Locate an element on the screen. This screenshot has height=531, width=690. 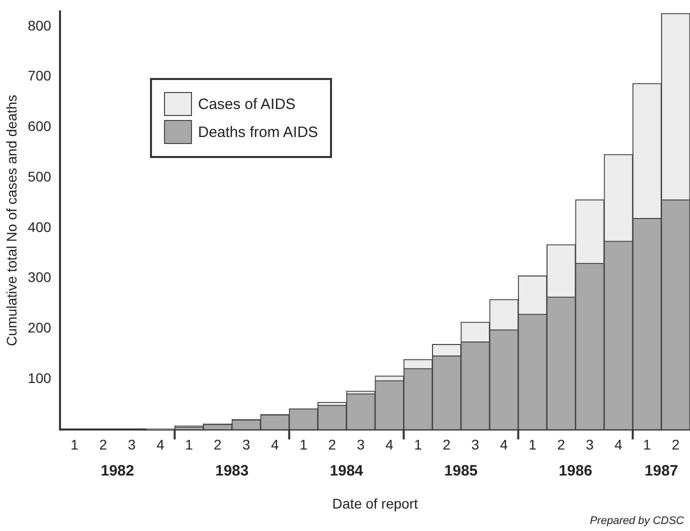
y-tick-label: 700 is located at coordinates (40, 76).